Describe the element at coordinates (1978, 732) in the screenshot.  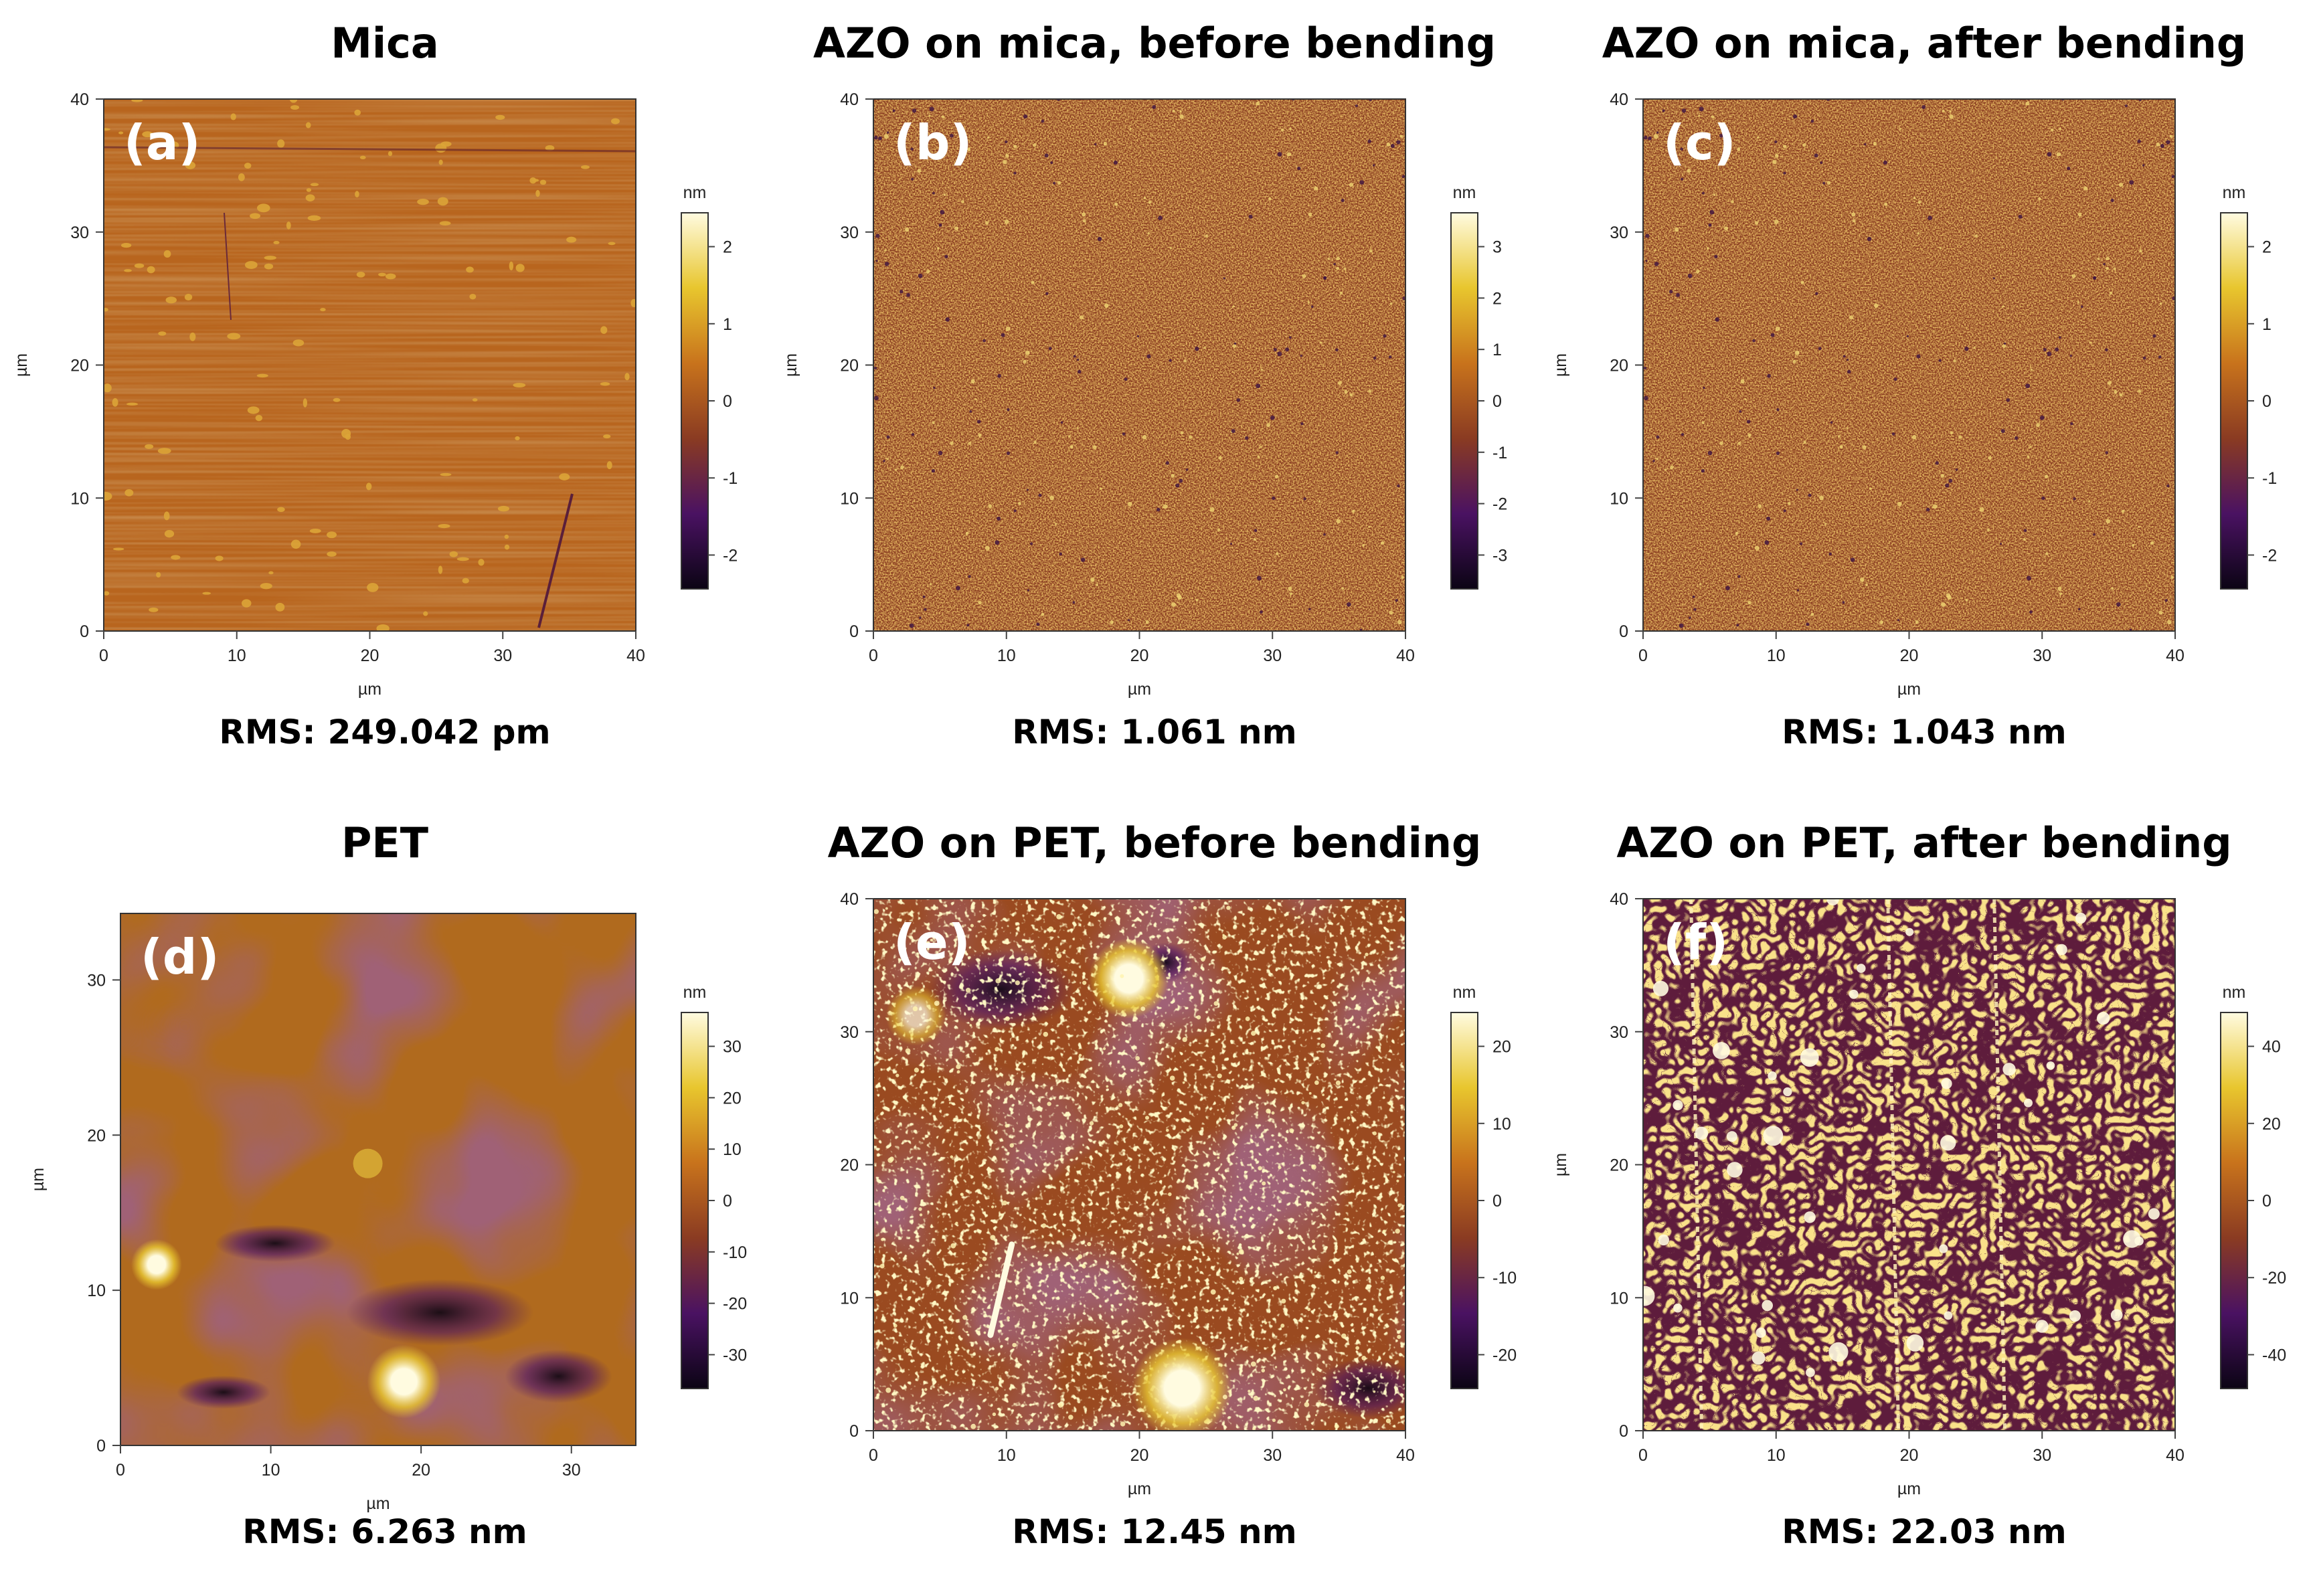
I see `rms-value: 1.043 nm` at that location.